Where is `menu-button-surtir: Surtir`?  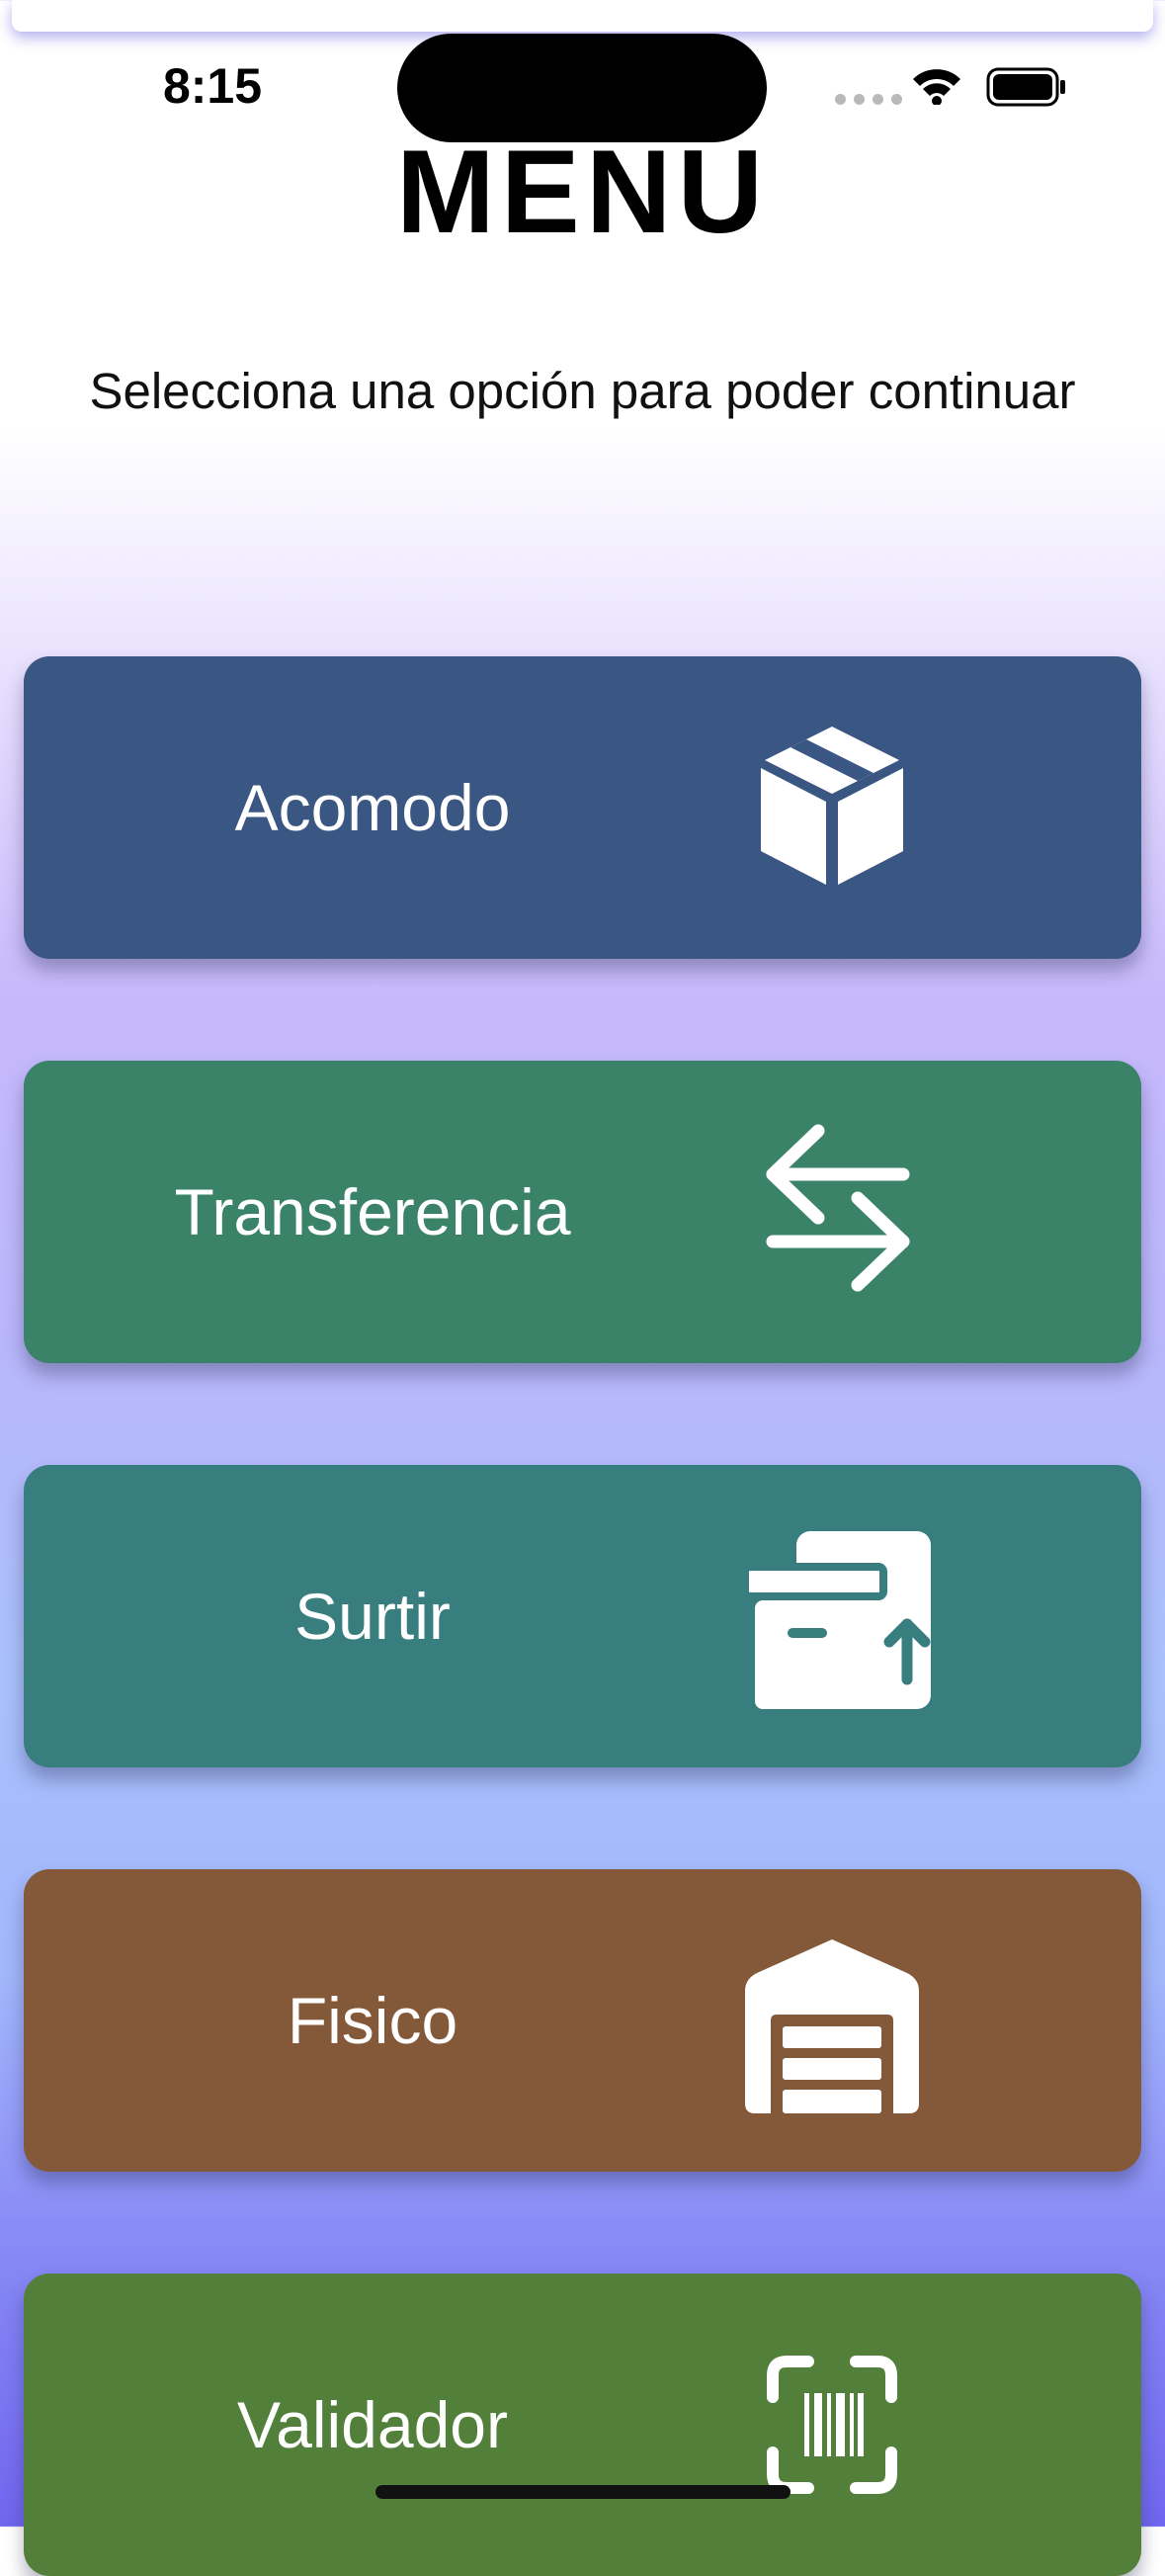
menu-button-surtir: Surtir is located at coordinates (582, 1616).